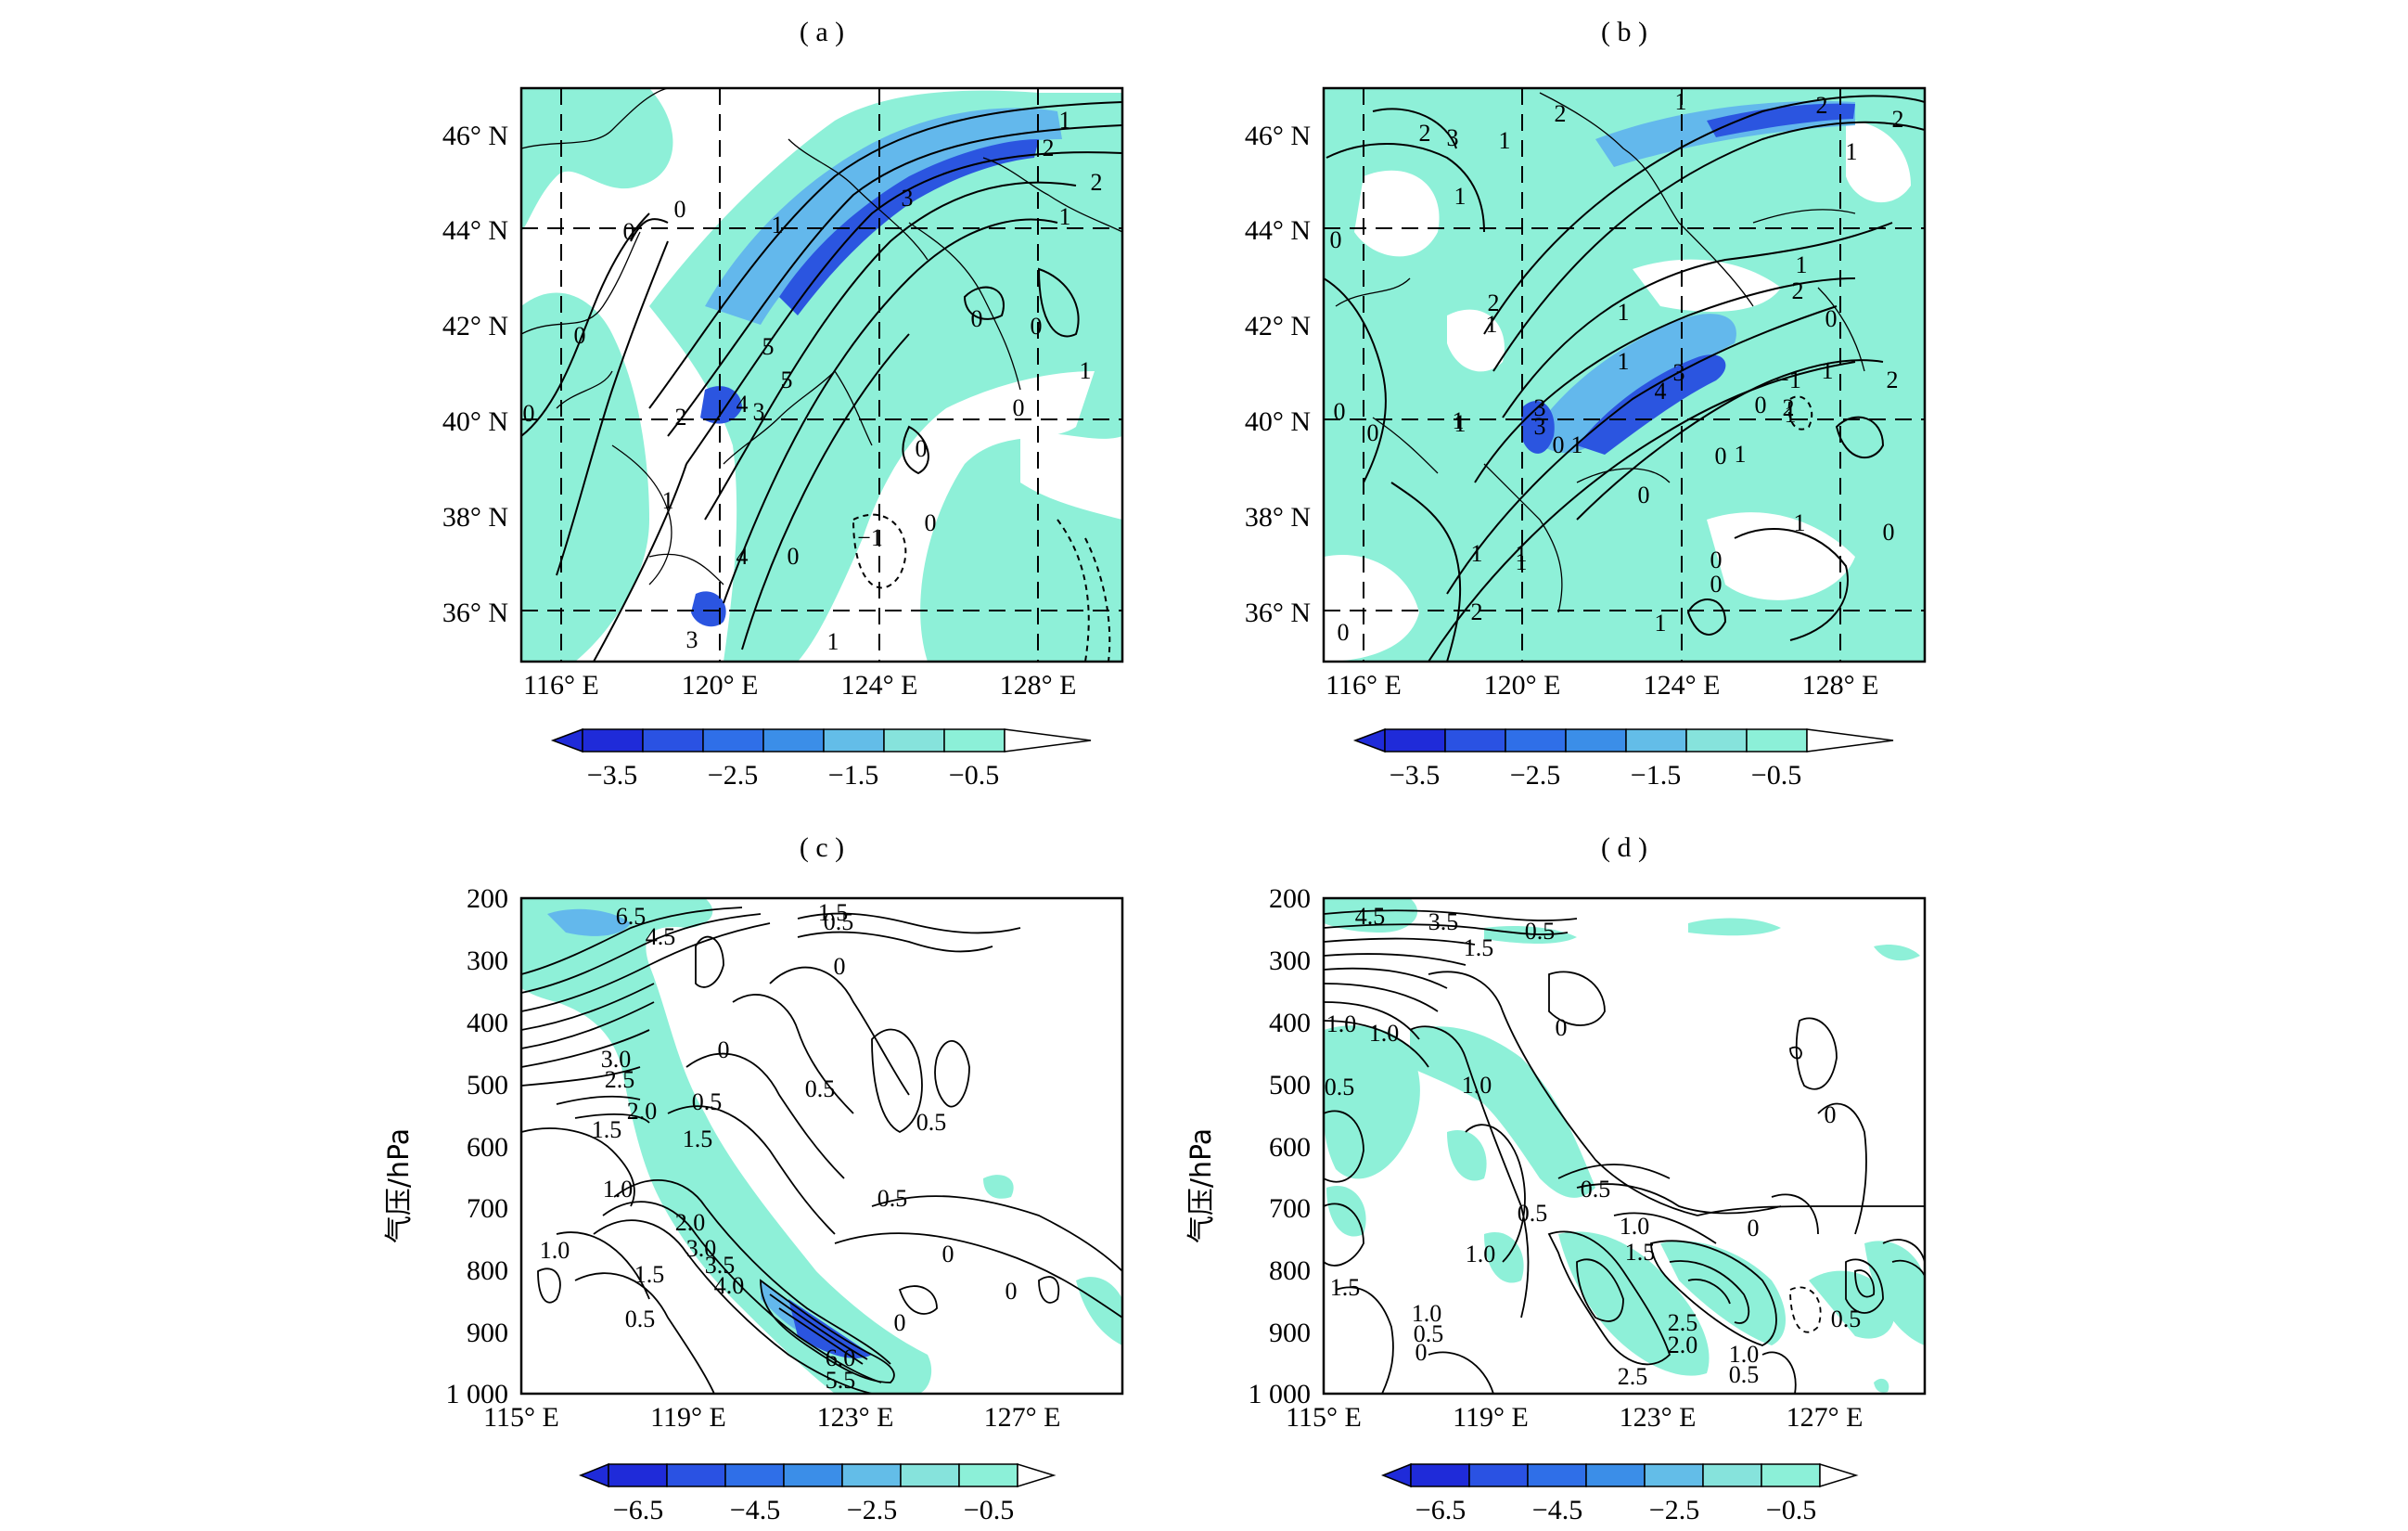 This screenshot has height=1531, width=2408. What do you see at coordinates (853, 775) in the screenshot?
I see `colorbar-label: −1.5` at bounding box center [853, 775].